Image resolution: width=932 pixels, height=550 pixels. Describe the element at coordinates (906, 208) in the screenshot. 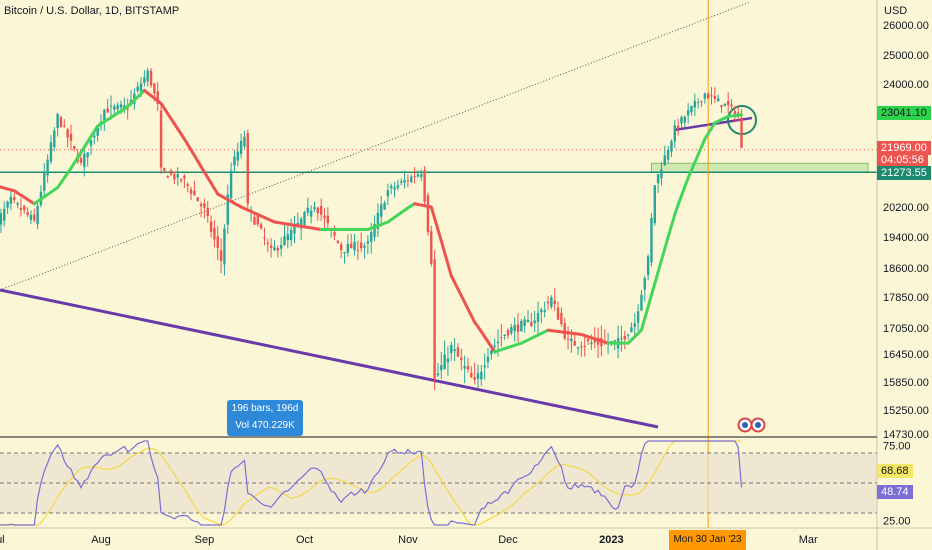

I see `y-tick-label: 20200.00` at that location.